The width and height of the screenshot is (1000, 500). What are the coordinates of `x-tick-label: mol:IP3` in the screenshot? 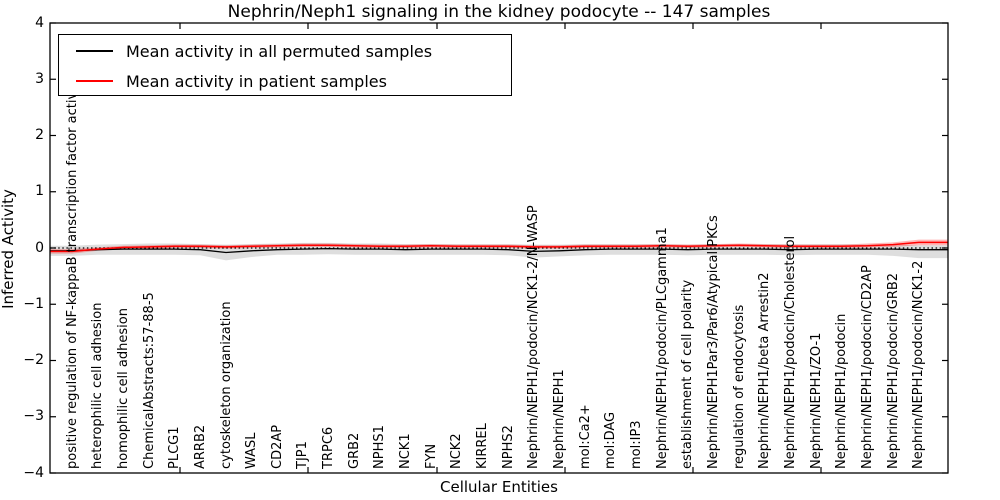 It's located at (636, 444).